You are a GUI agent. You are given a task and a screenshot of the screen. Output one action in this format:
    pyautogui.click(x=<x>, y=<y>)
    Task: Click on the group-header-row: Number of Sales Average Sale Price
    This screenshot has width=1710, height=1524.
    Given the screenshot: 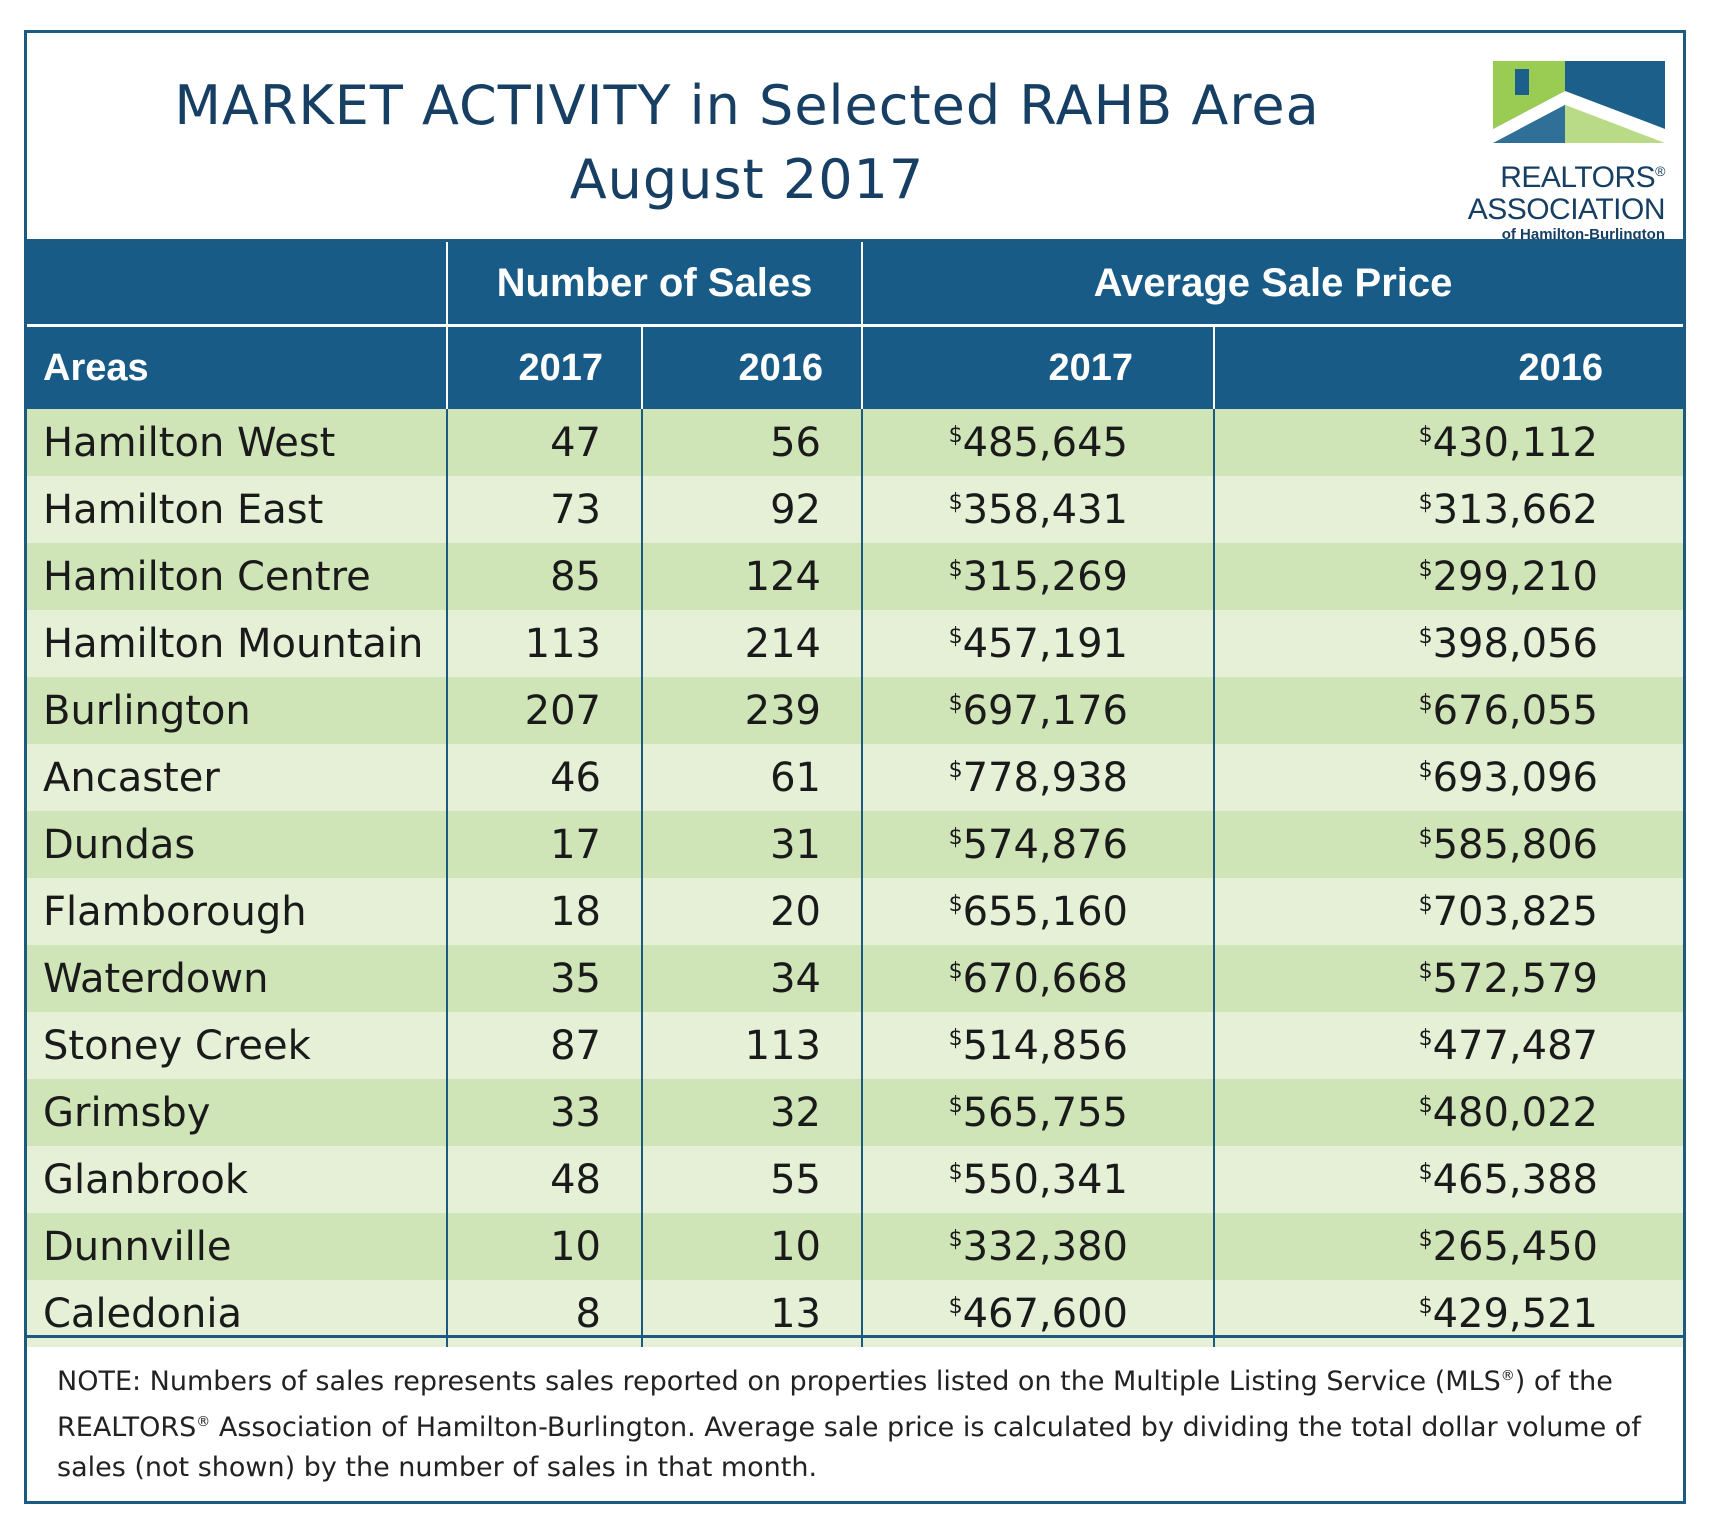 What is the action you would take?
    pyautogui.click(x=855, y=282)
    